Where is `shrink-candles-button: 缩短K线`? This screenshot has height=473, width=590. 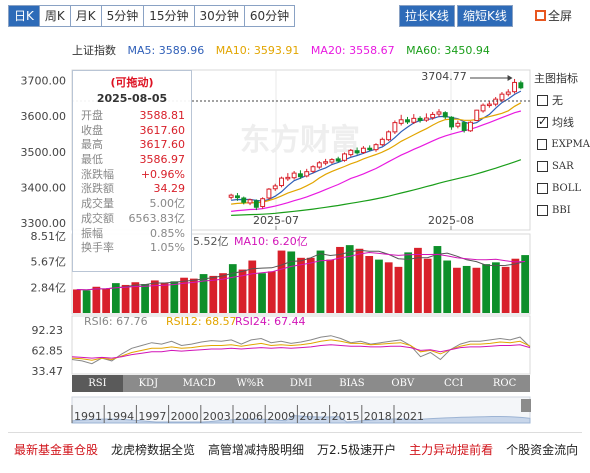
shrink-candles-button: 缩短K线 is located at coordinates (485, 16).